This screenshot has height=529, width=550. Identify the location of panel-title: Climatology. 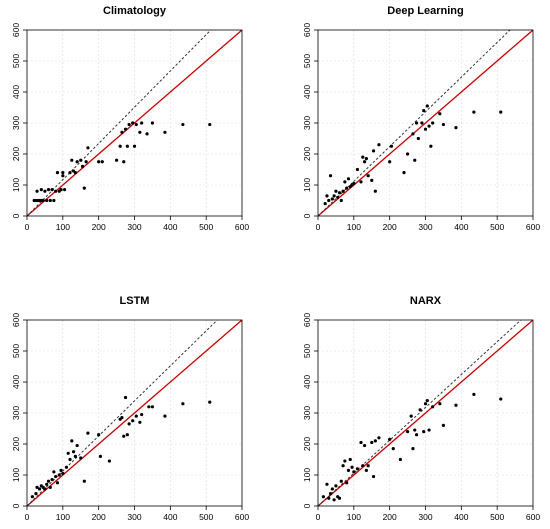
(135, 11).